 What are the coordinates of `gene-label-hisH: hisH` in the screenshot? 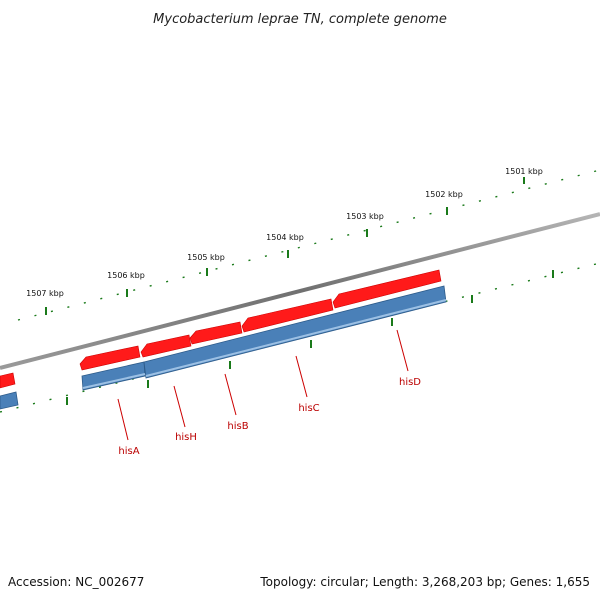 It's located at (185, 414).